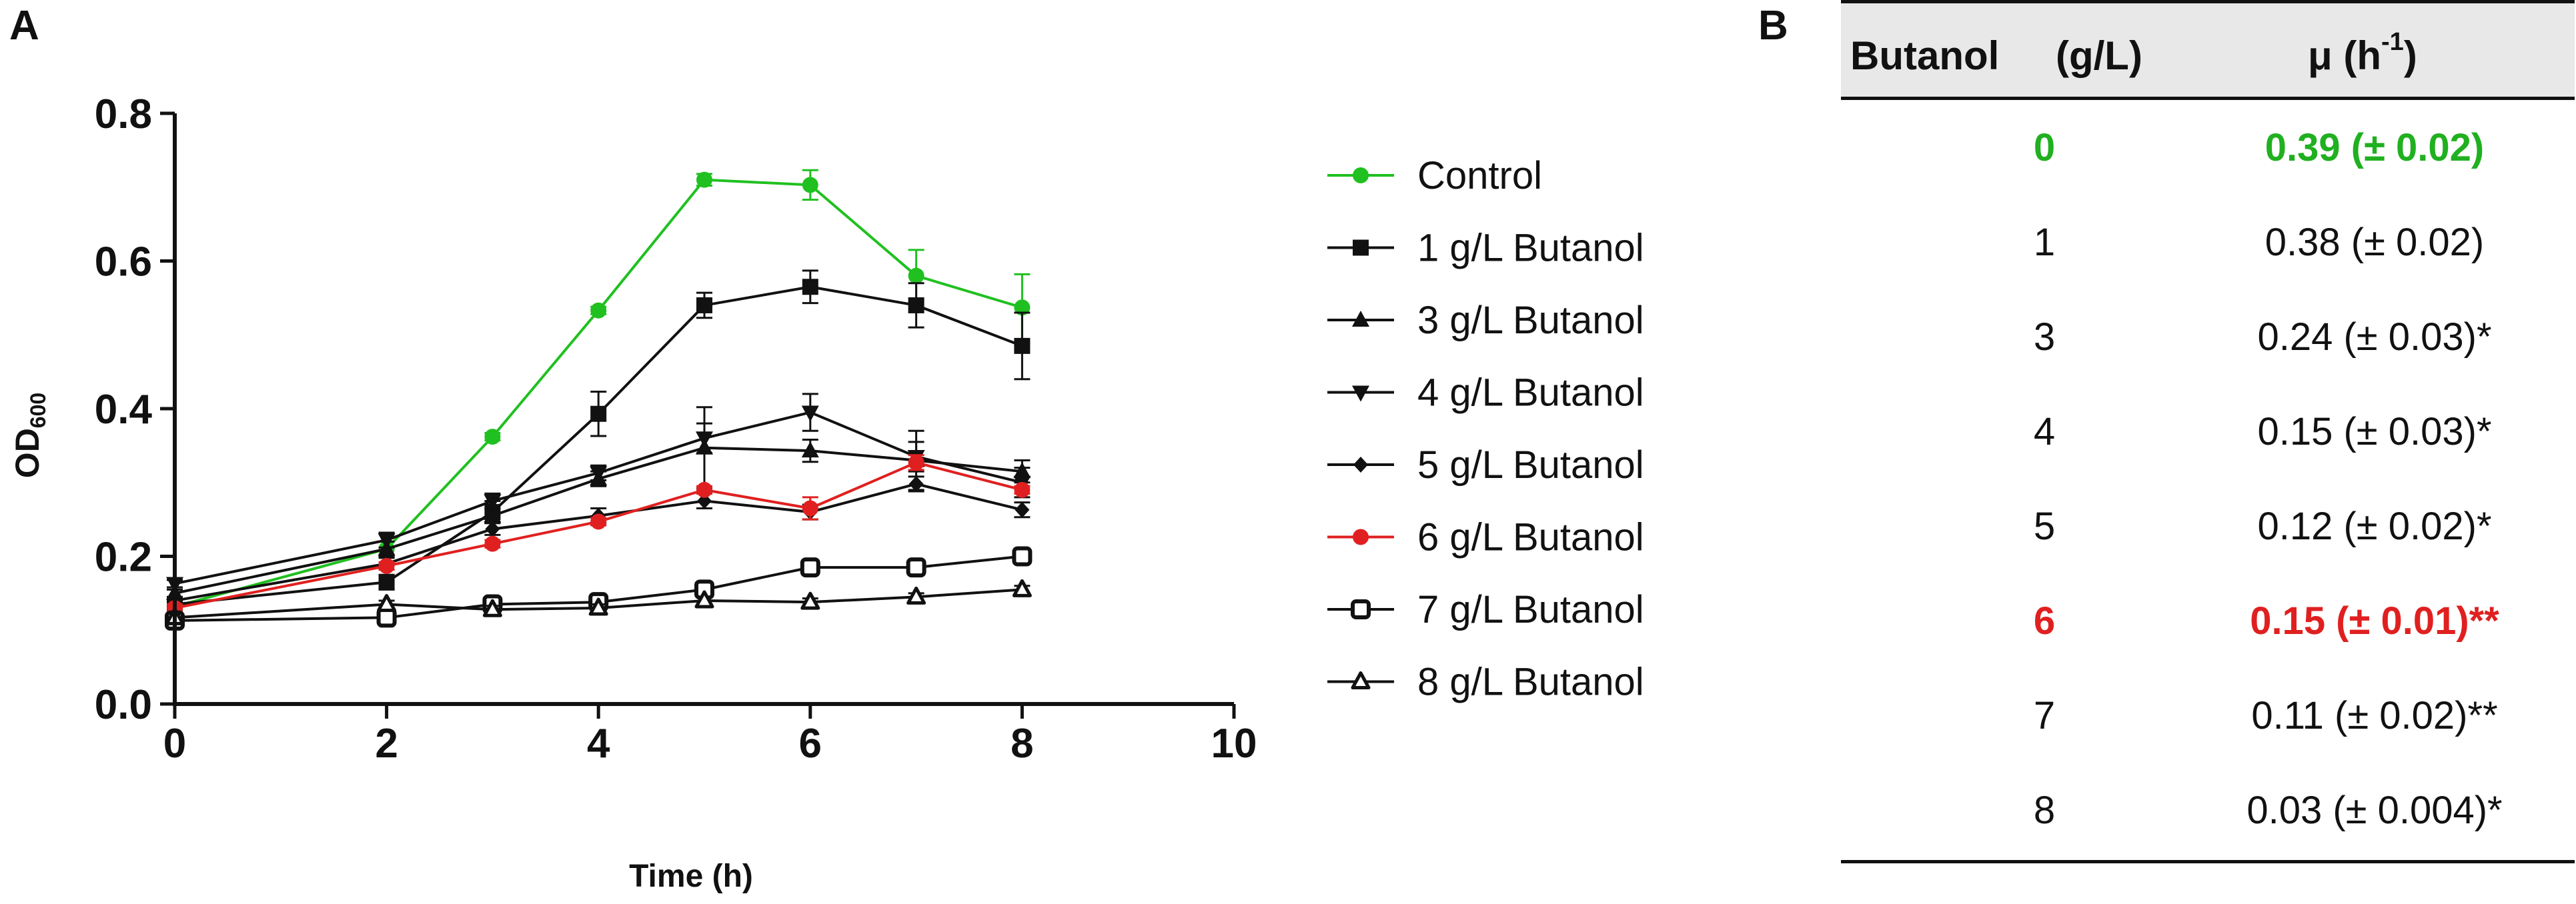 The width and height of the screenshot is (2576, 904). I want to click on growth-rate-value: 0.03 (± 0.004)*, so click(2374, 810).